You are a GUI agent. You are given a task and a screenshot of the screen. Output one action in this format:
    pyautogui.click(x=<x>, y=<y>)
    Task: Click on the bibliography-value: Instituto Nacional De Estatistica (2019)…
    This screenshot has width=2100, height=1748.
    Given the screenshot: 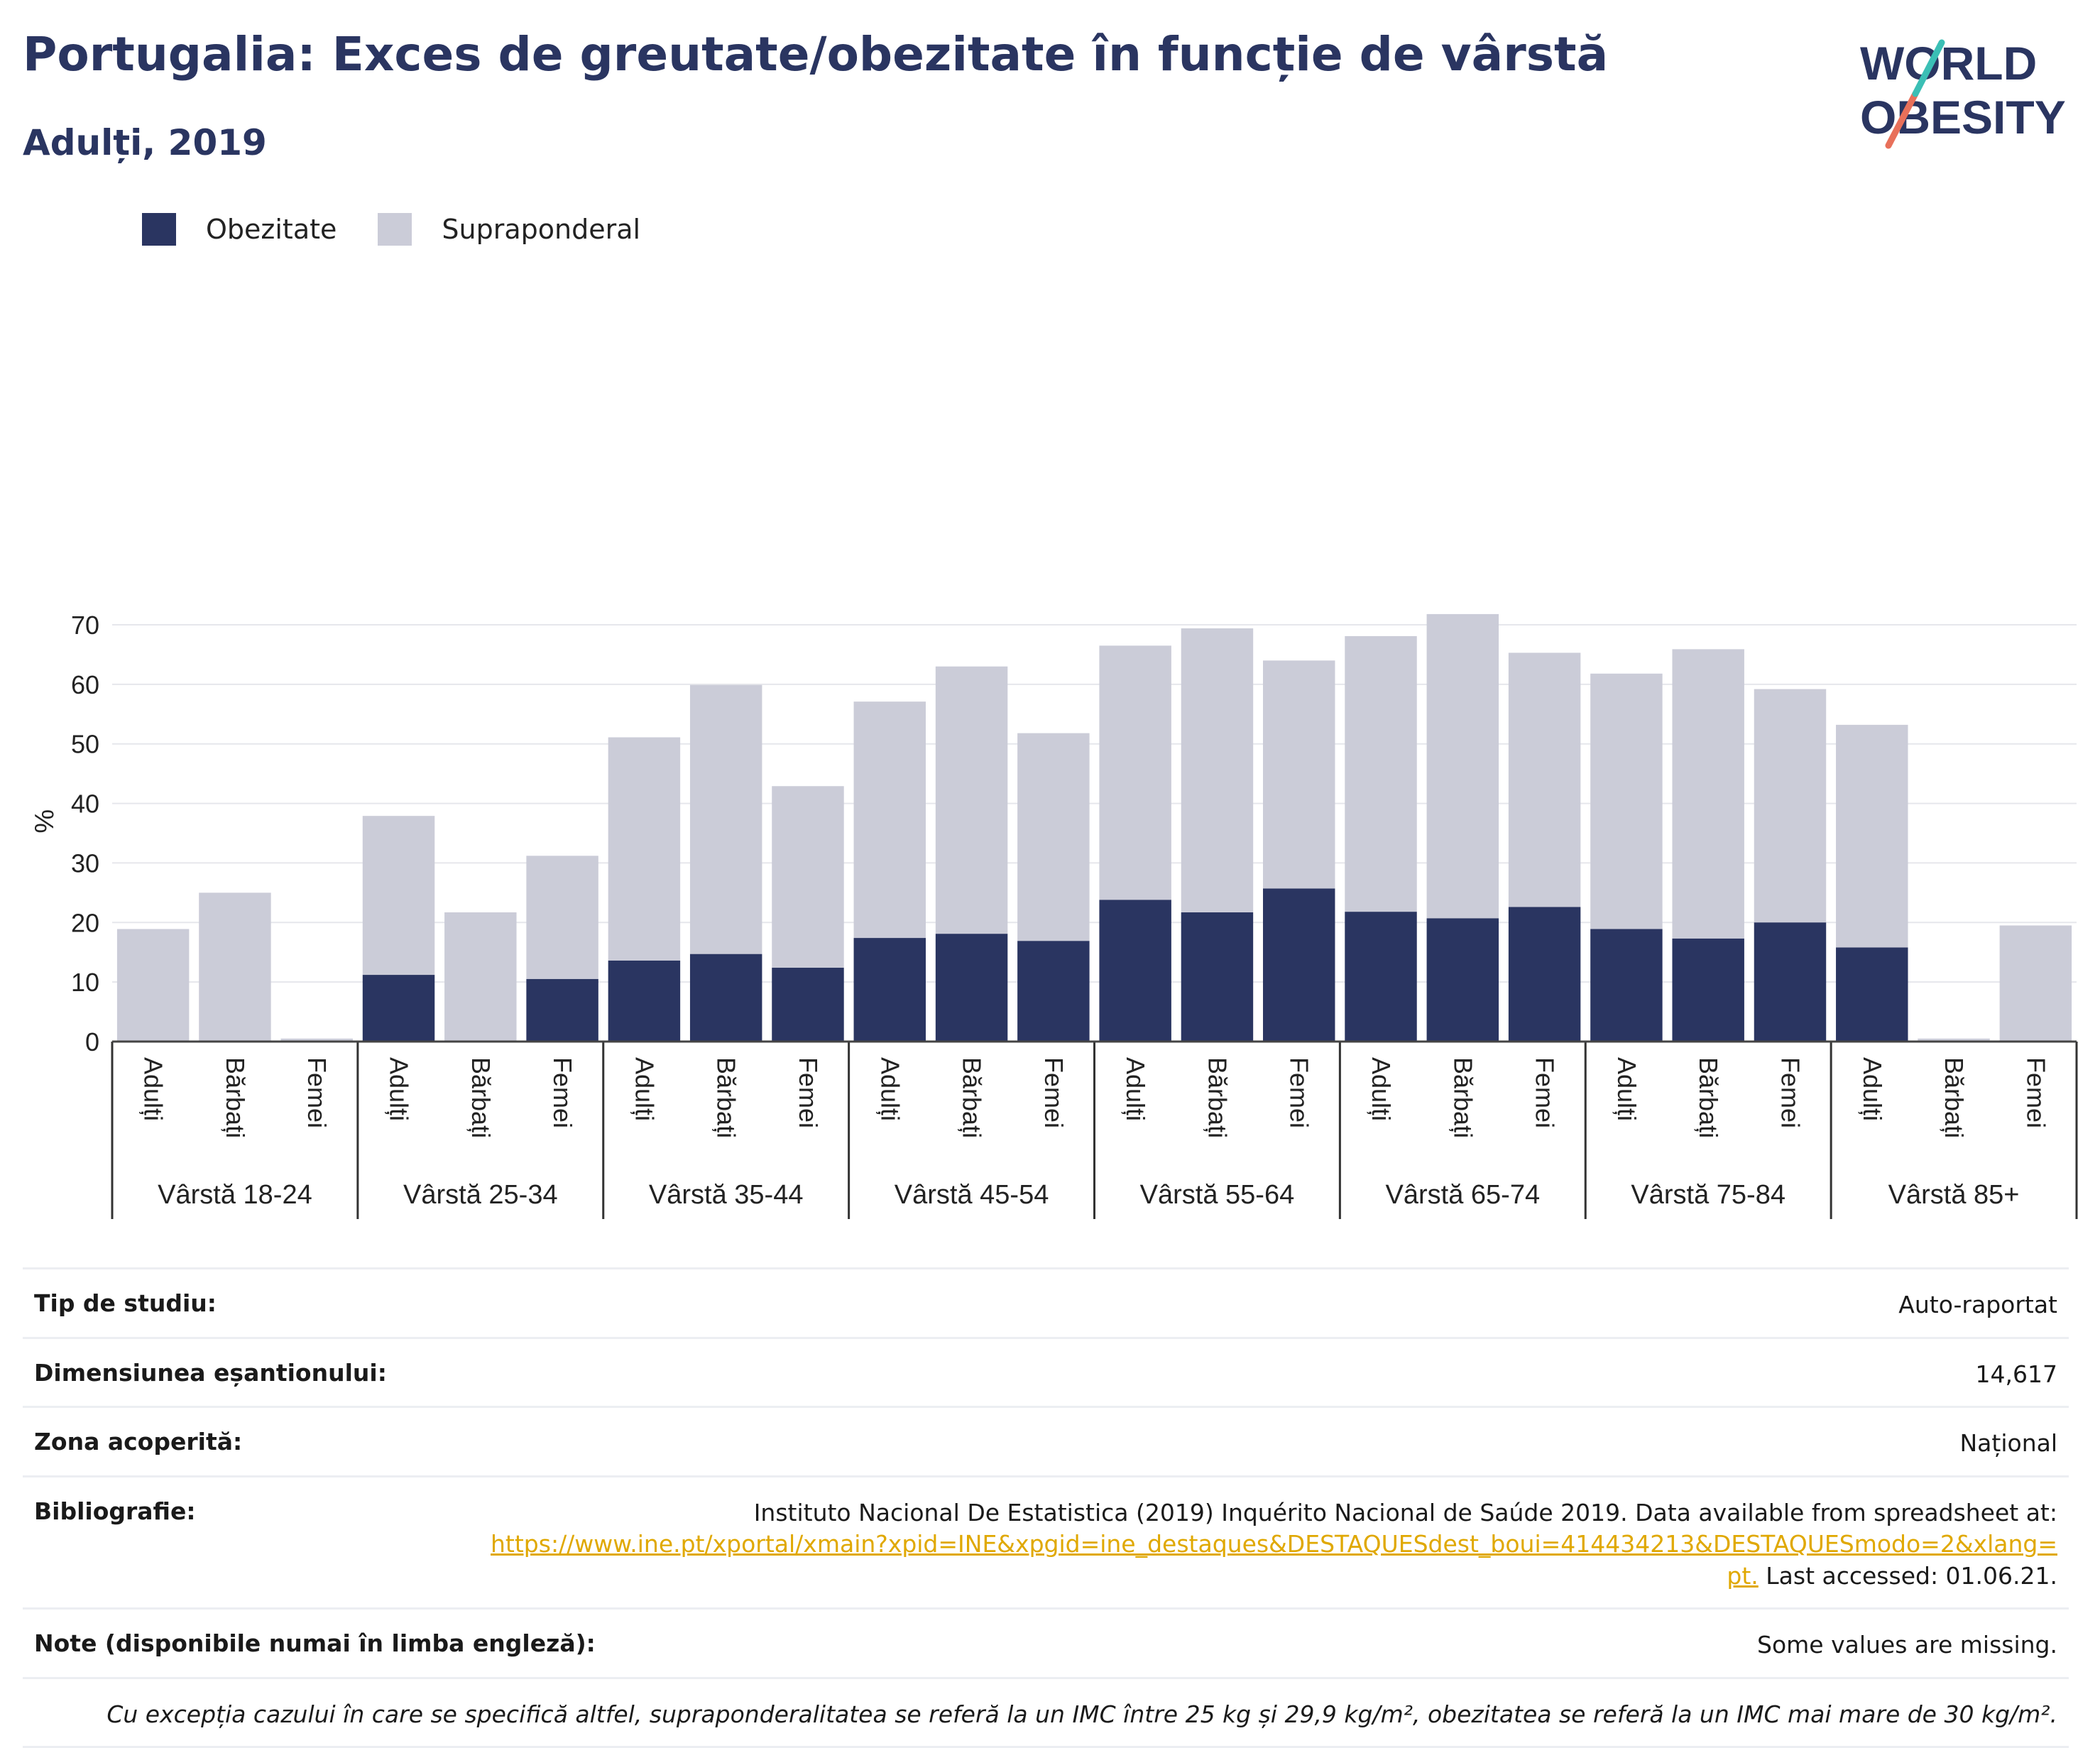 What is the action you would take?
    pyautogui.click(x=1274, y=1545)
    